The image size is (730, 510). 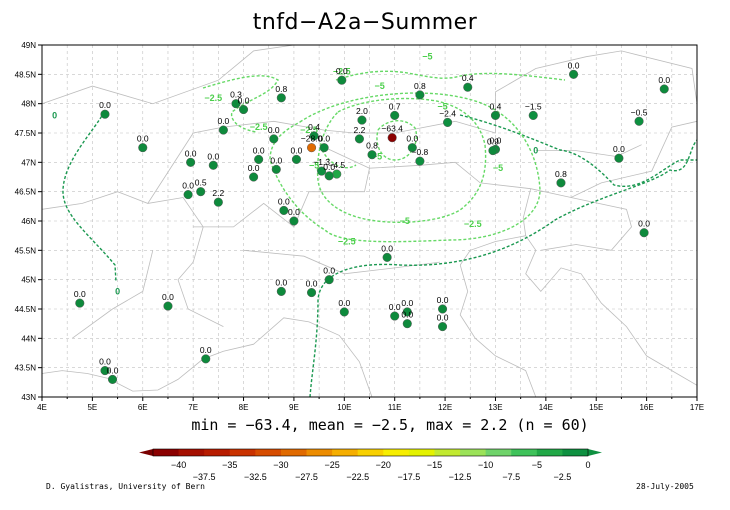 I want to click on station-value-label: −0.8, so click(x=419, y=152).